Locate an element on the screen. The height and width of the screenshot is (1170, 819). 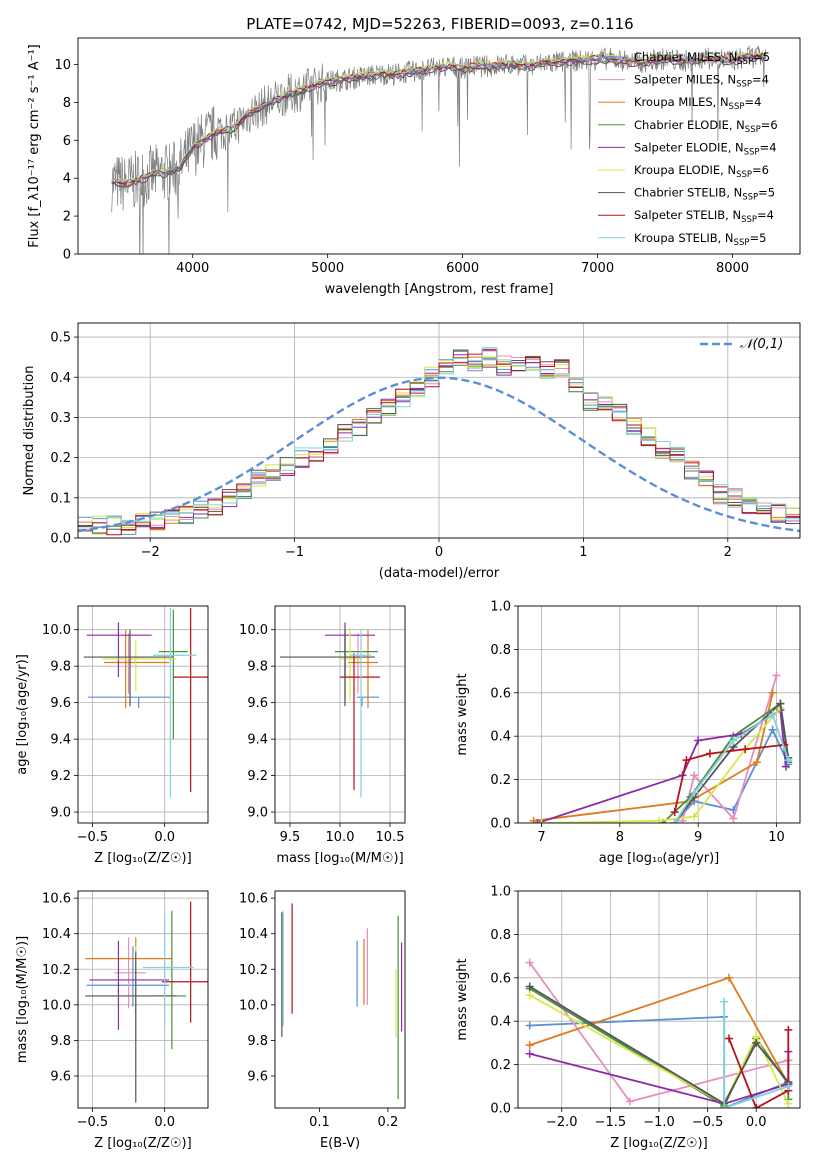
y-axis-label: Flux [f_λ10⁻¹⁷ erg cm⁻² s⁻¹ A⁻¹] is located at coordinates (34, 146).